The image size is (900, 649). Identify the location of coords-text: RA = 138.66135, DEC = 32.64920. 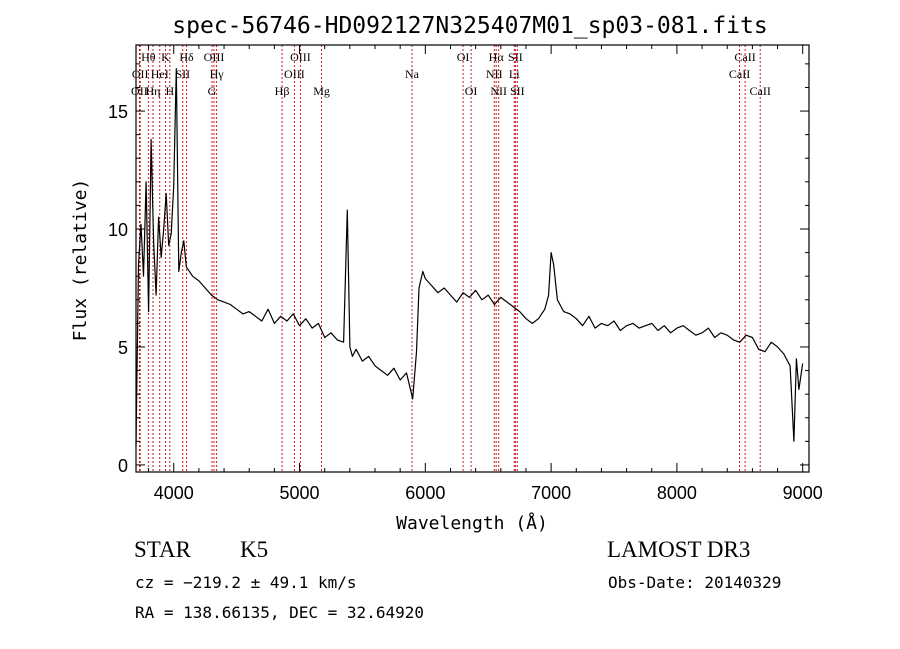
(279, 612).